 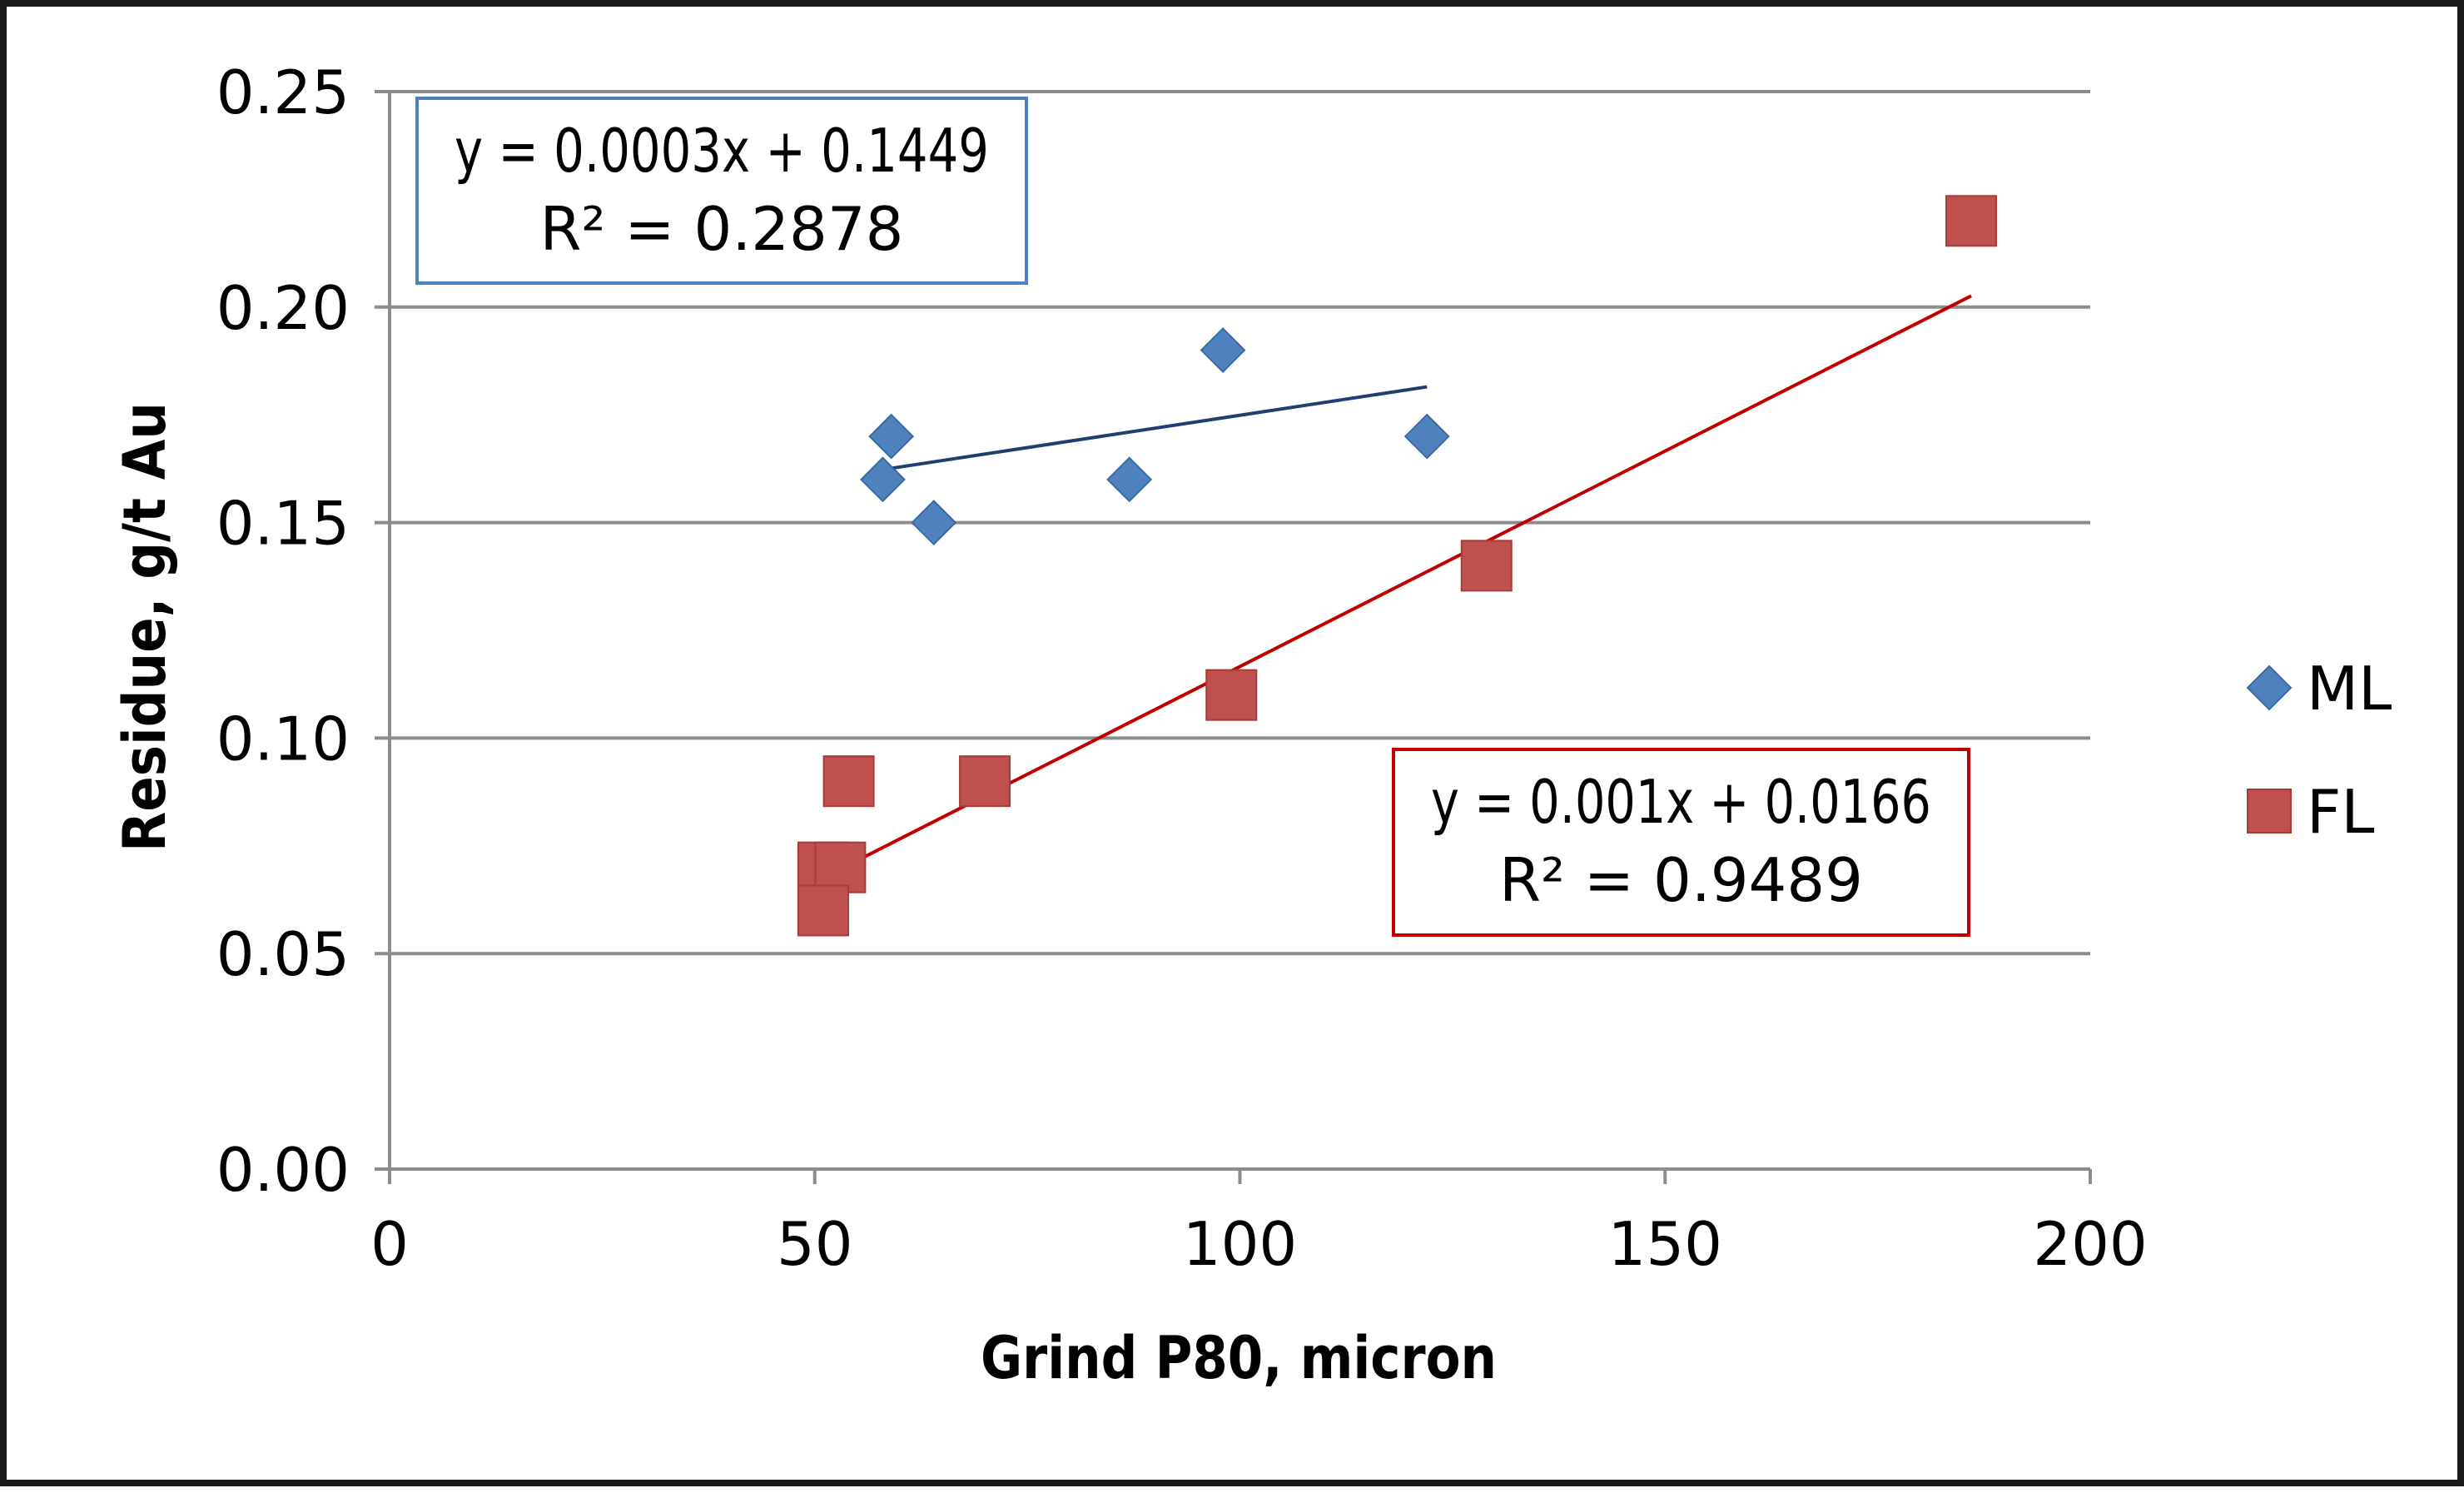 I want to click on x-tick-label-4: 200, so click(x=2090, y=1244).